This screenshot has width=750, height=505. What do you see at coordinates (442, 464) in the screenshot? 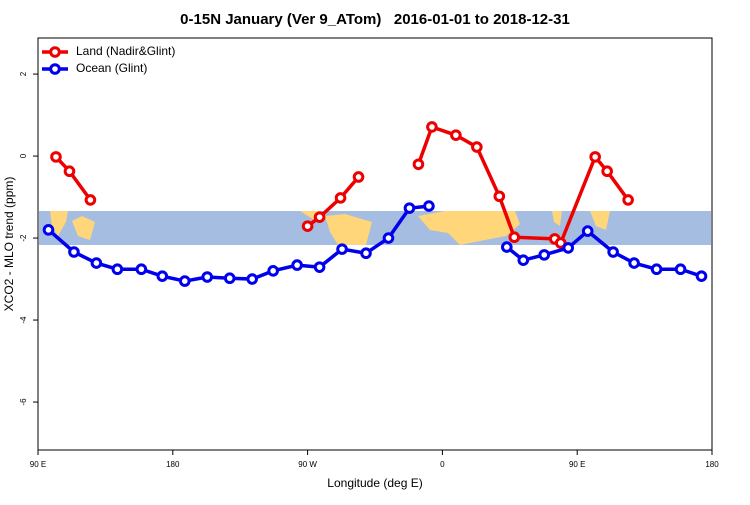
I see `x-tick-label: 0` at bounding box center [442, 464].